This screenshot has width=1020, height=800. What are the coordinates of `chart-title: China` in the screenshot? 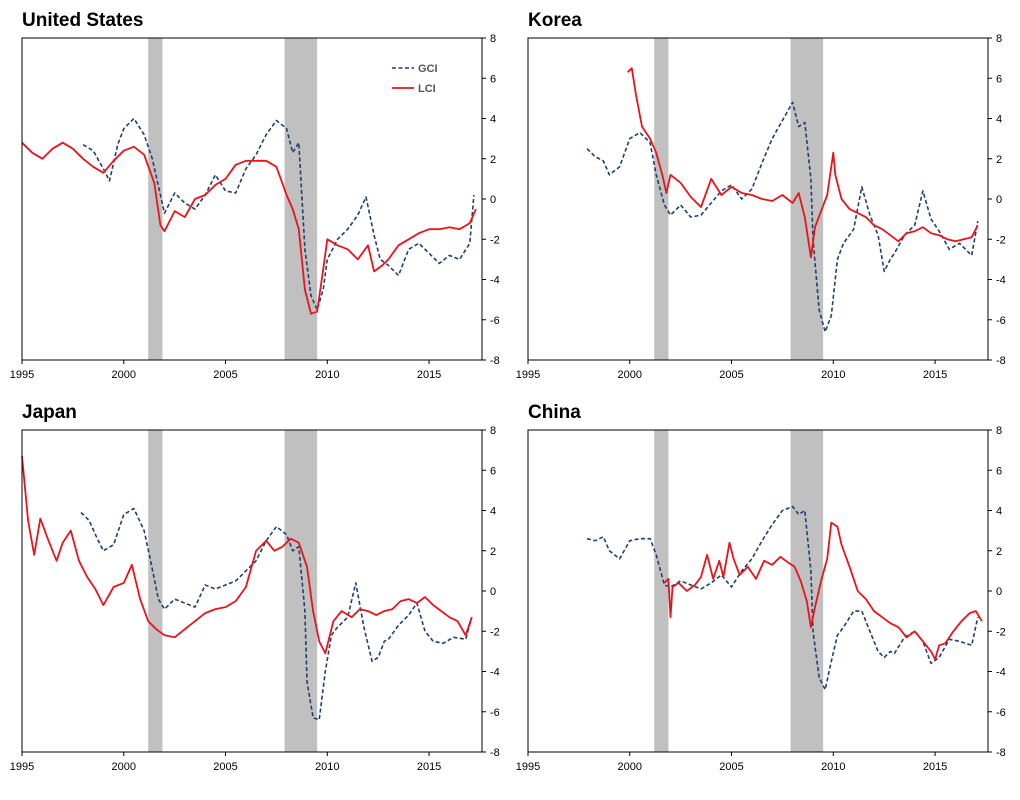 It's located at (554, 412).